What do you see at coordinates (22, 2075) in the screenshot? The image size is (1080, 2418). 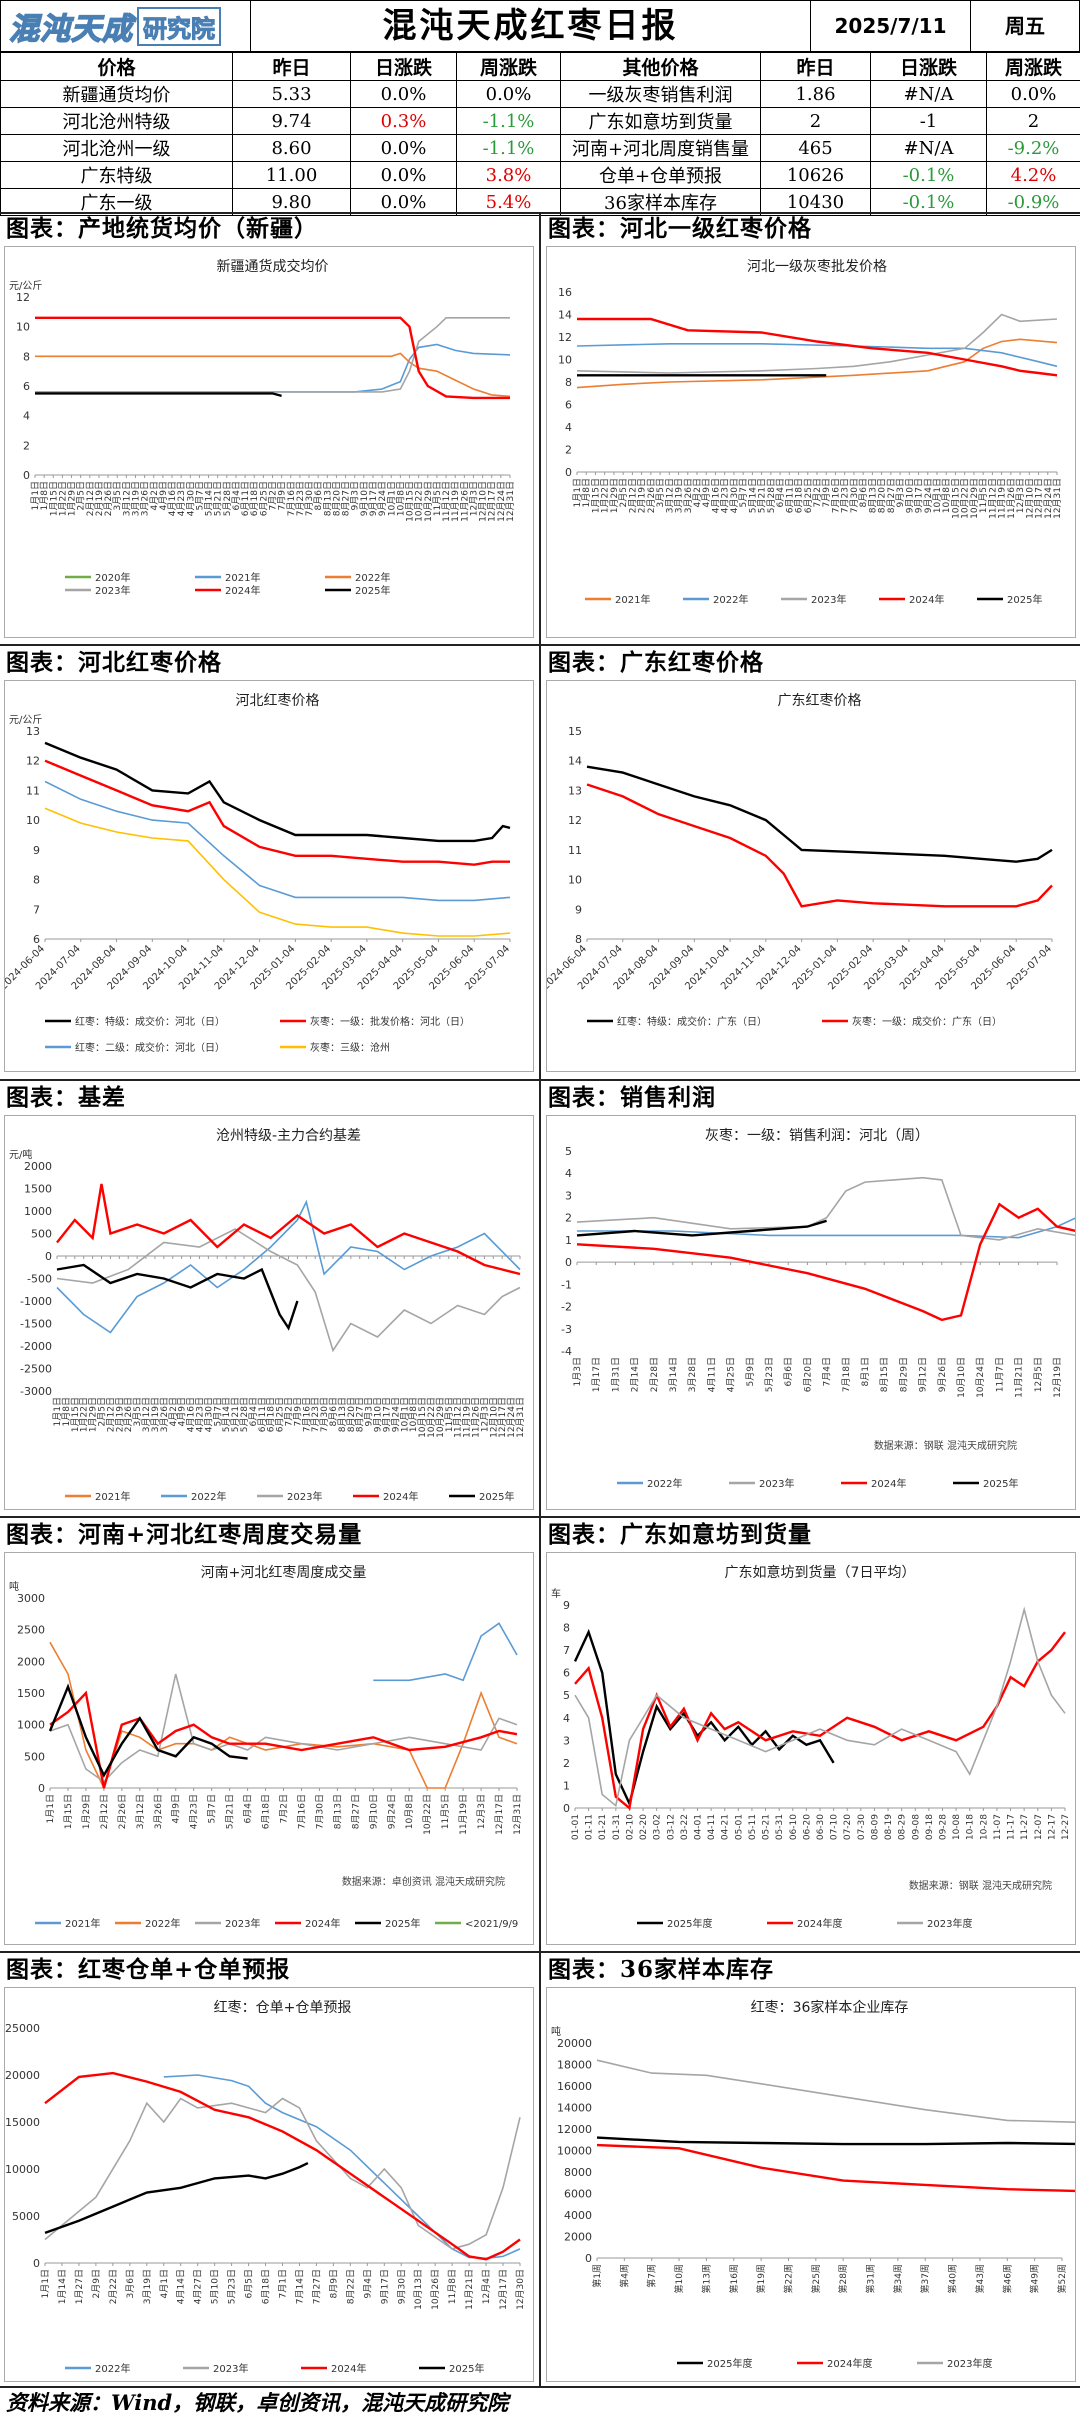 I see `y-tick-label: 20000` at bounding box center [22, 2075].